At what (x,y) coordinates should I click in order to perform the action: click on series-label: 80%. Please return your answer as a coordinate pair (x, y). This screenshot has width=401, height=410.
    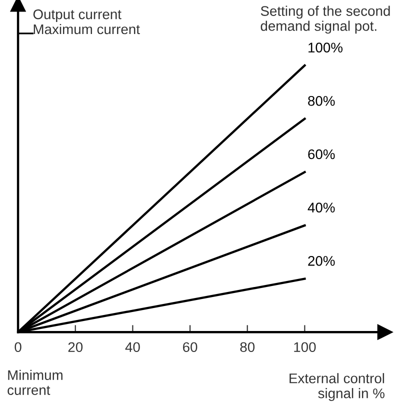
    Looking at the image, I should click on (321, 101).